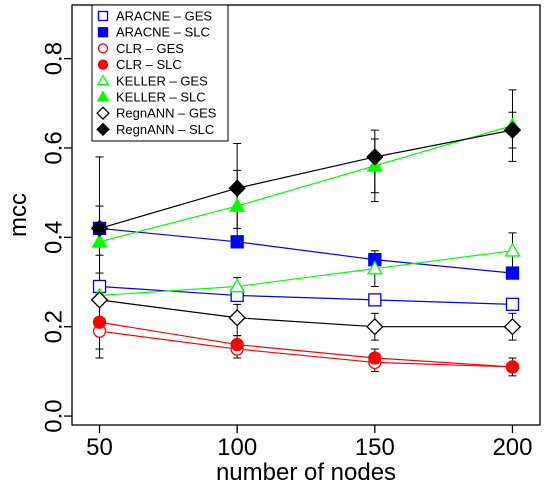 The width and height of the screenshot is (546, 489). Describe the element at coordinates (166, 113) in the screenshot. I see `legend-label: RegnANN – GES` at that location.